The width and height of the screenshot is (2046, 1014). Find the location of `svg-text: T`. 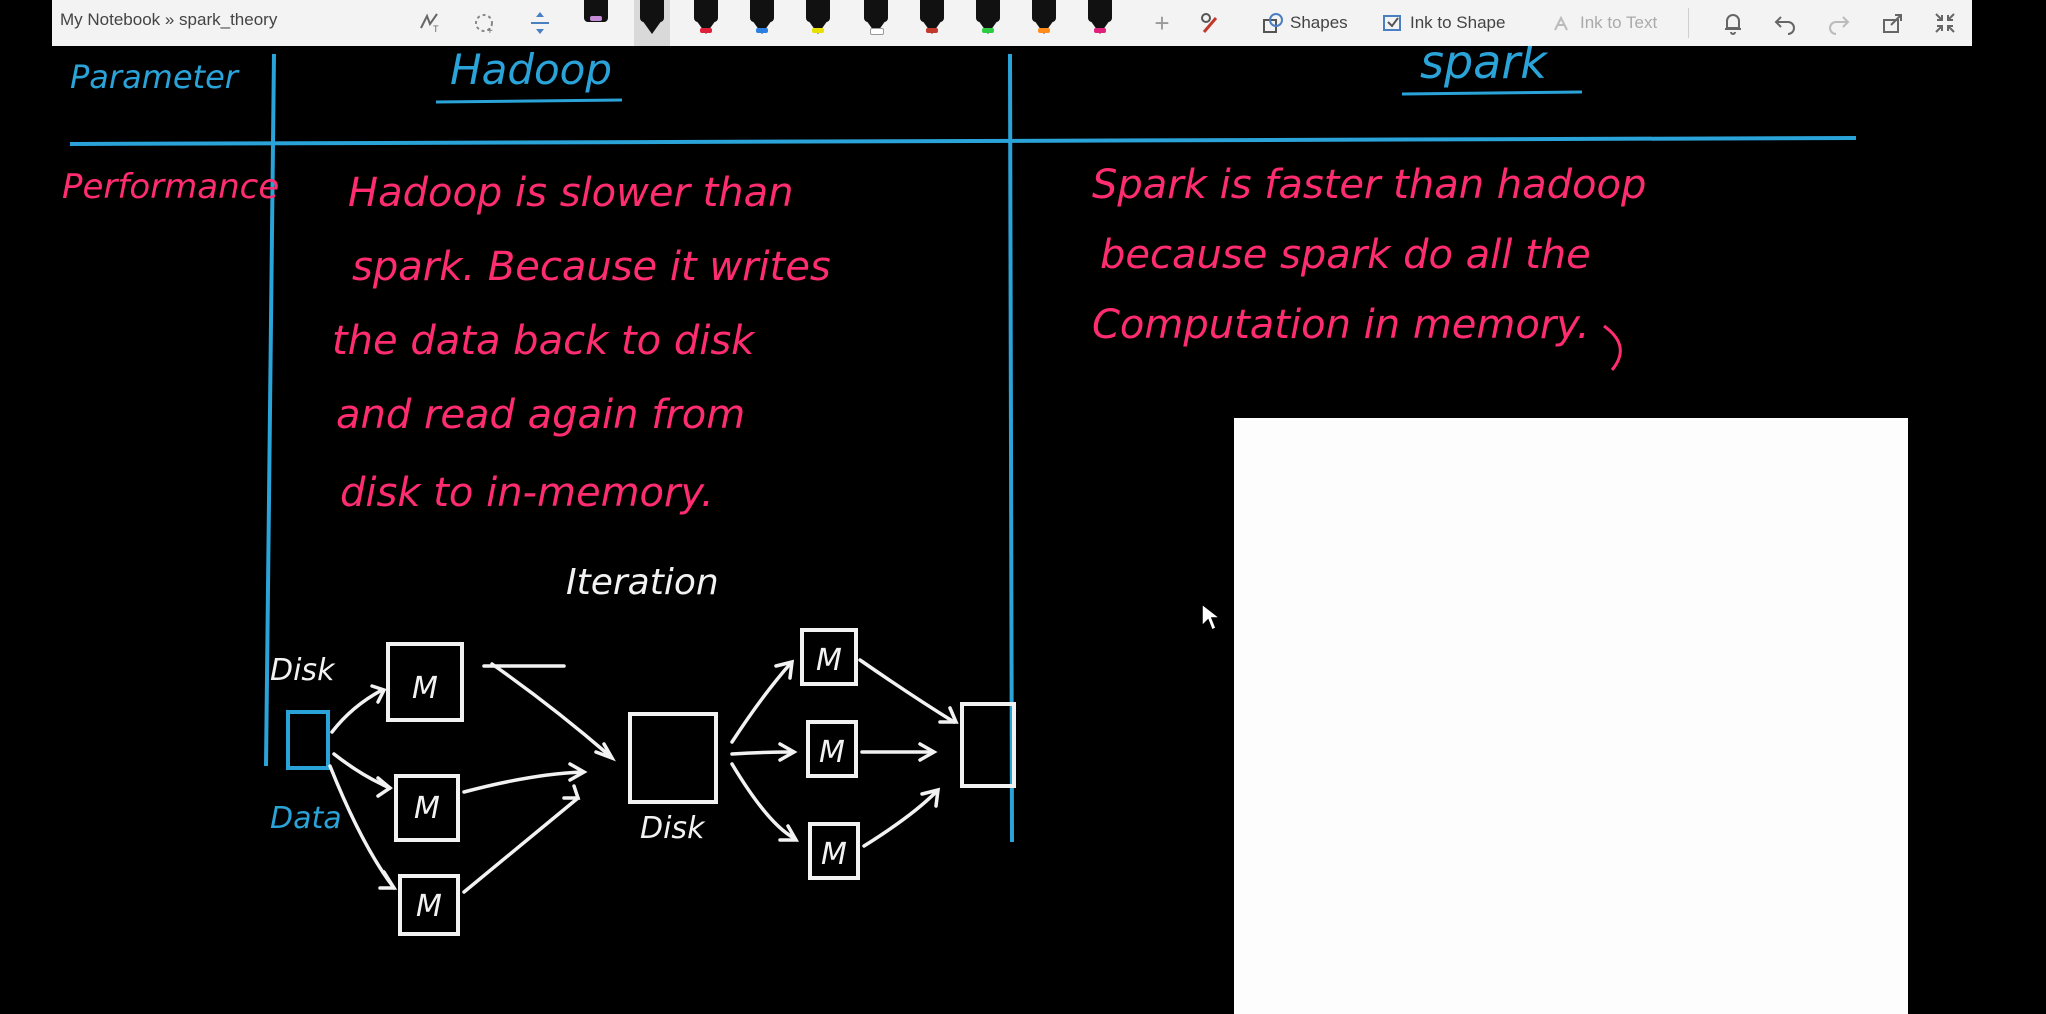

svg-text: T is located at coordinates (436, 29).